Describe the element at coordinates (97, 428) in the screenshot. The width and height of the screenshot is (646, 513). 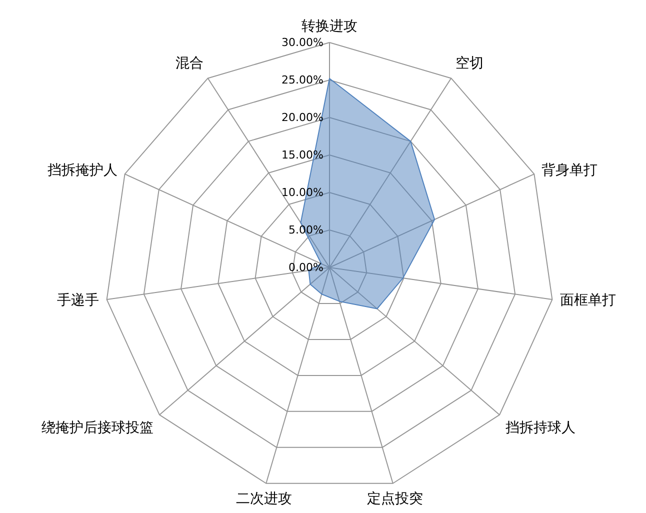
I see `spoke-label: 绕掩护后接球投篮` at that location.